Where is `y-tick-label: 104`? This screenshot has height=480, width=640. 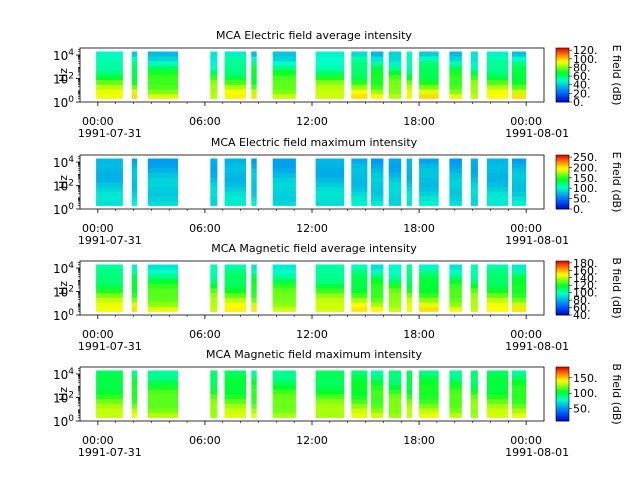 y-tick-label: 104 is located at coordinates (63, 268).